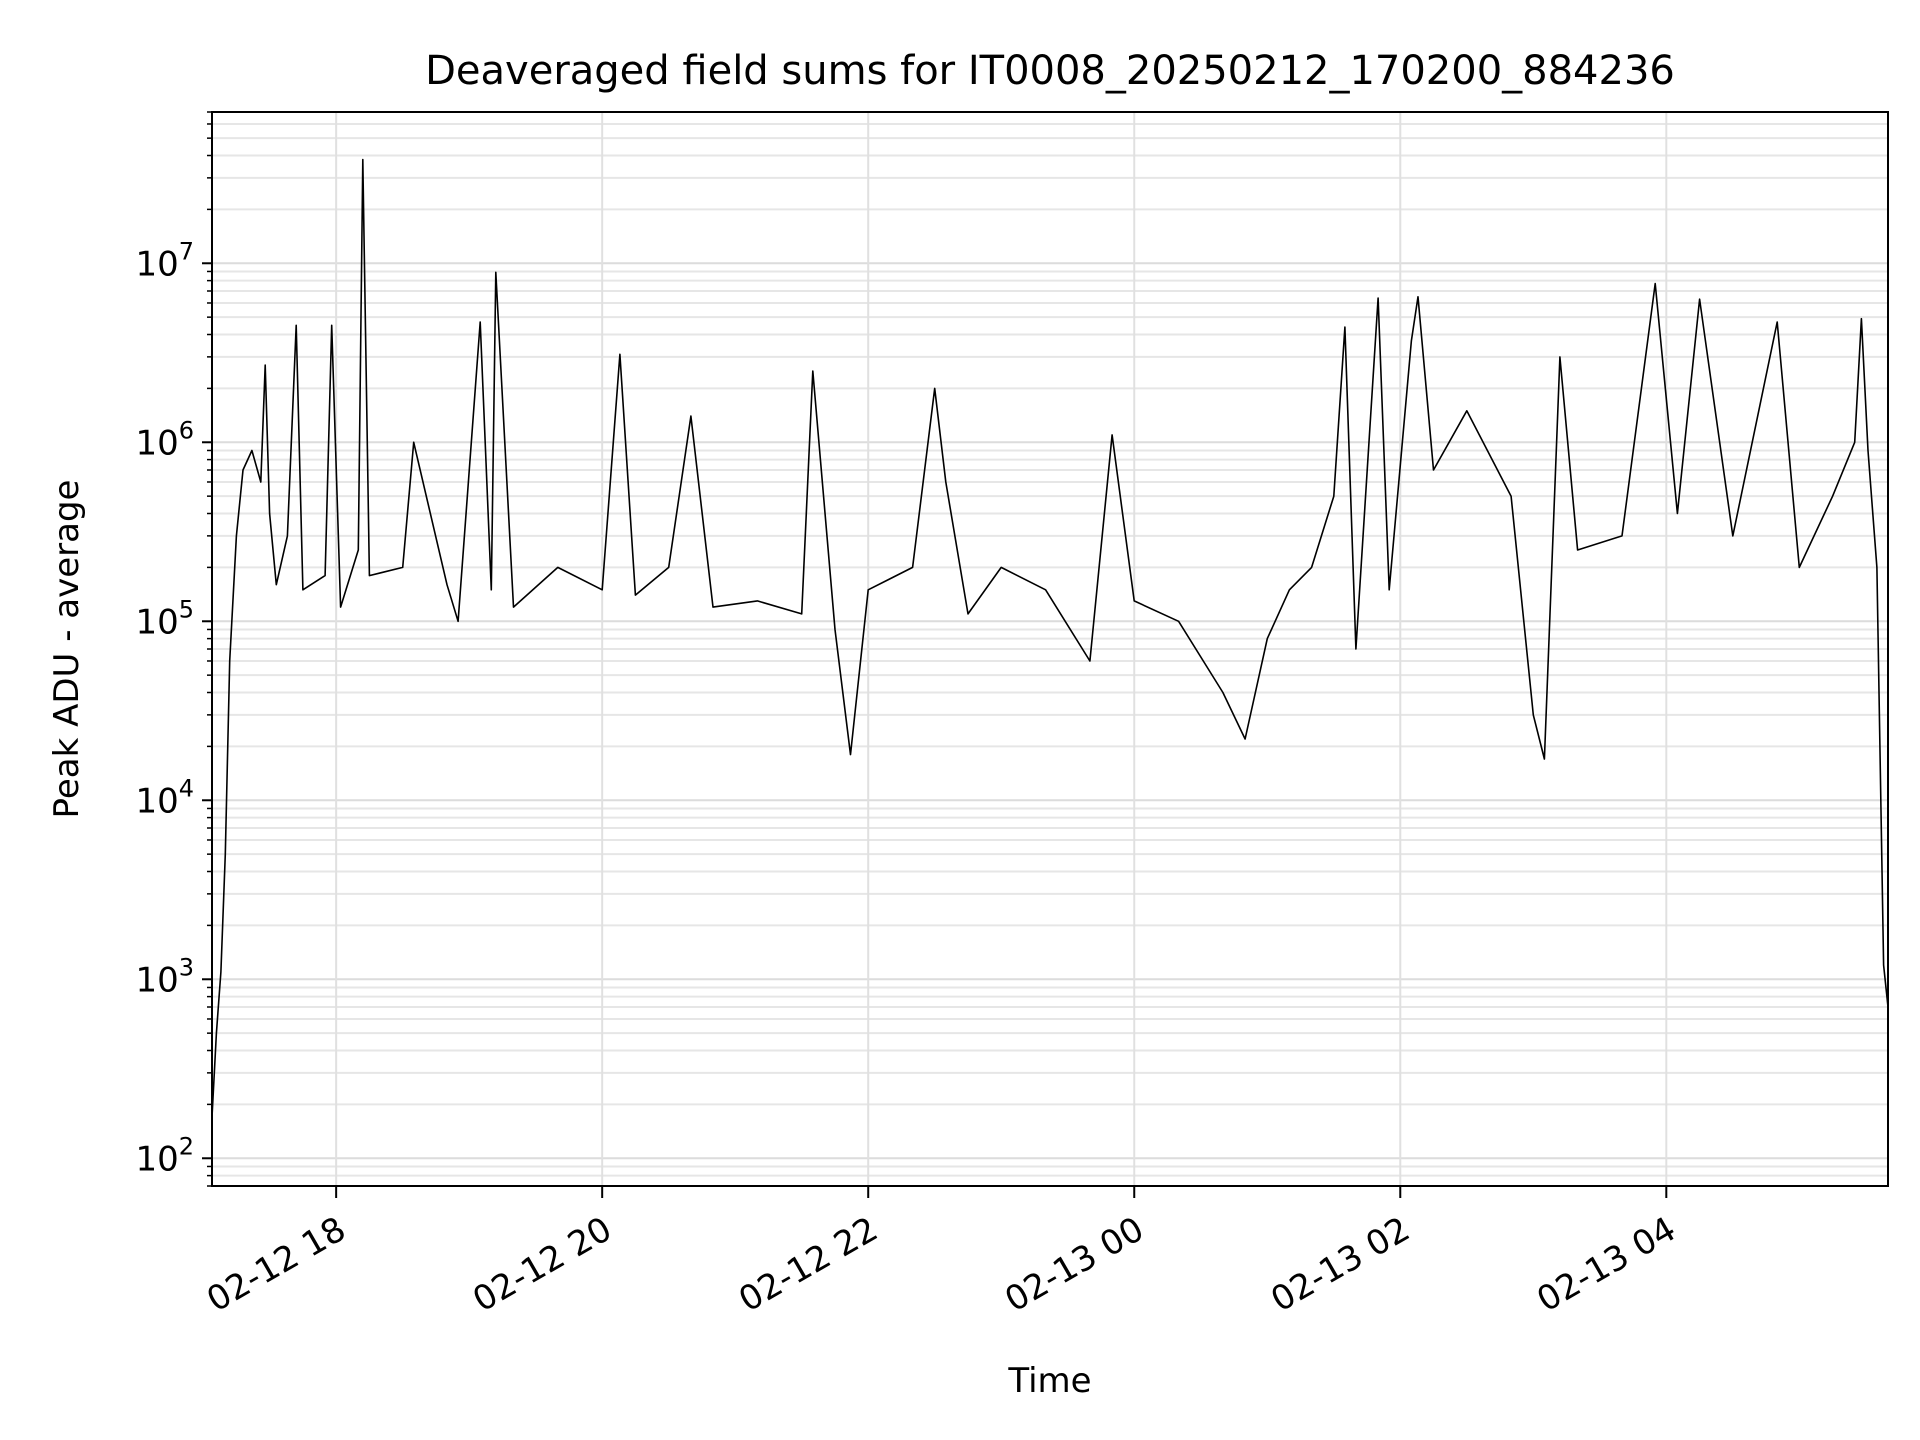 The height and width of the screenshot is (1440, 1920). What do you see at coordinates (164, 797) in the screenshot?
I see `y-tick-label: 10⁴` at bounding box center [164, 797].